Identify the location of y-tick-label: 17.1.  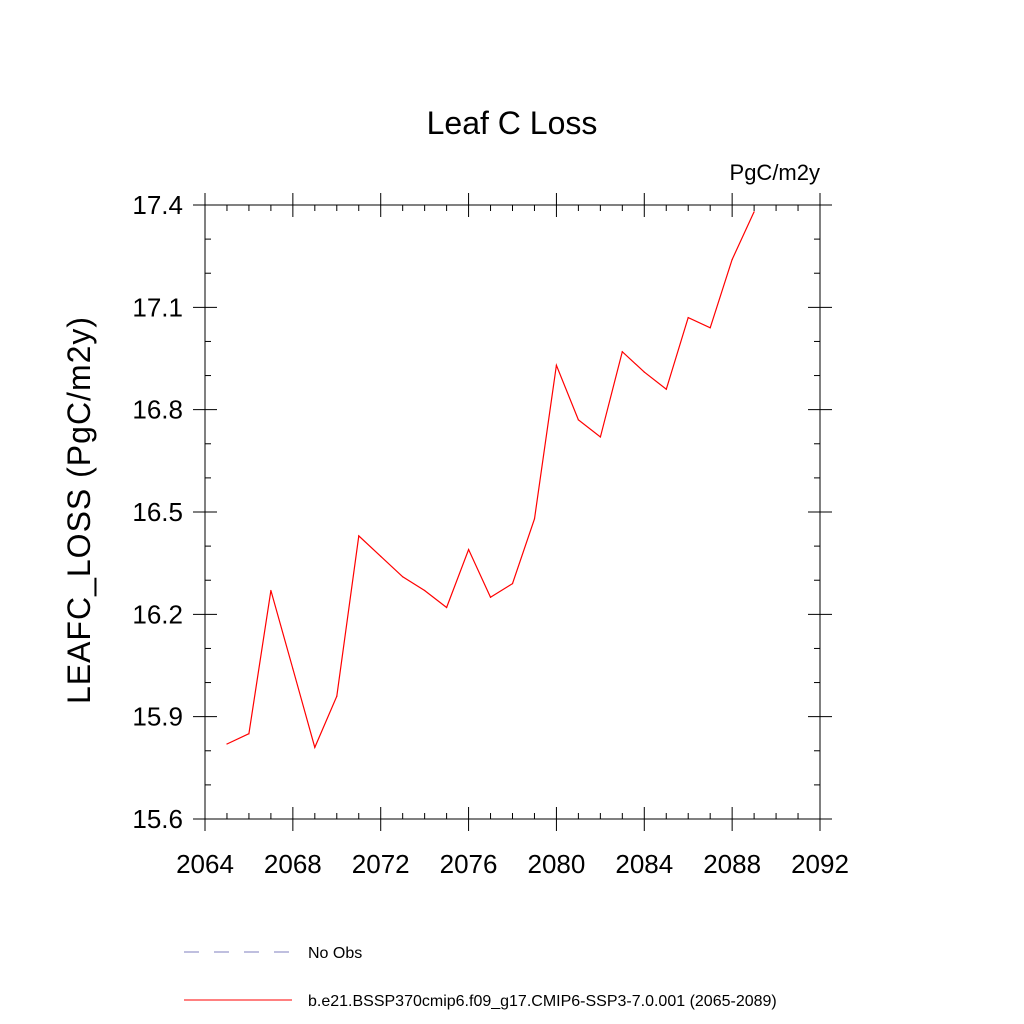
(157, 307).